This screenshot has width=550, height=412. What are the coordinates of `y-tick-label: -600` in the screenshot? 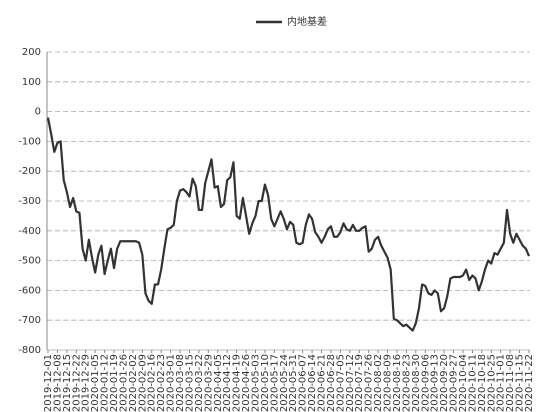 It's located at (29, 290).